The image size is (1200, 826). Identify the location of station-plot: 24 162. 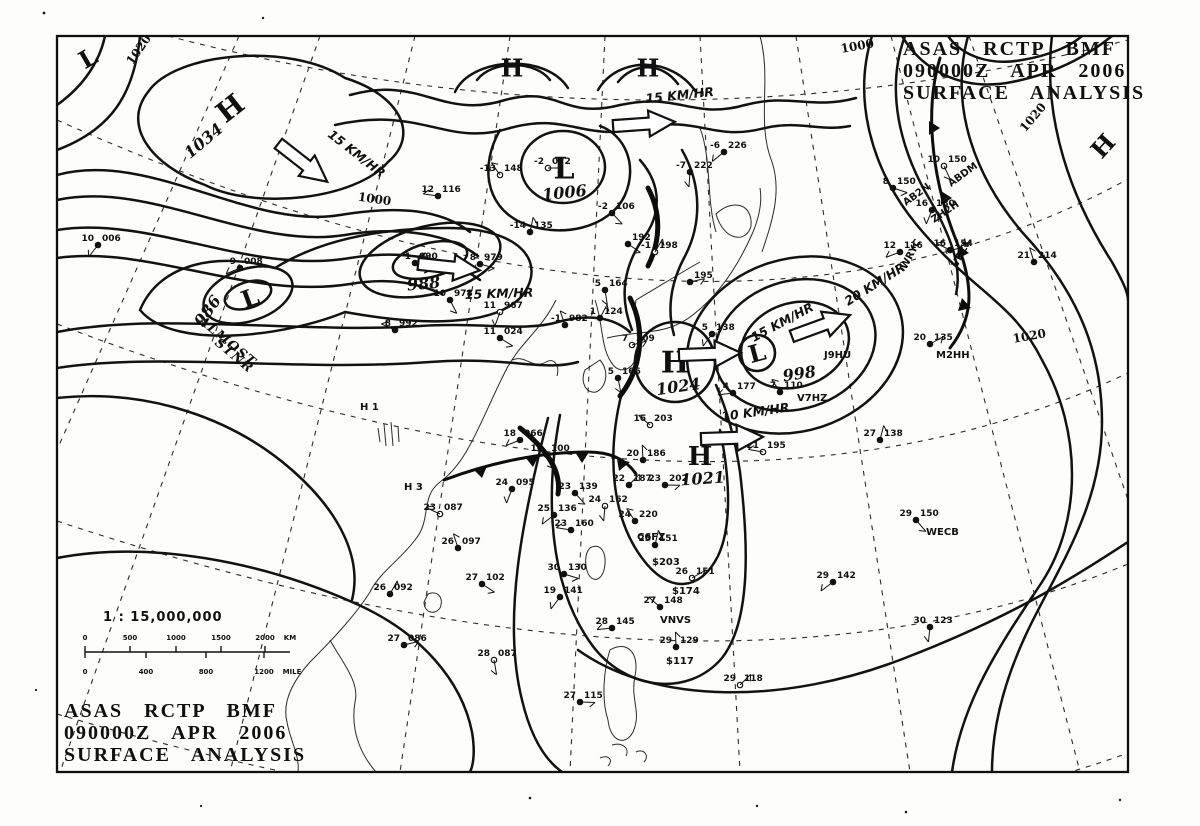
(608, 508).